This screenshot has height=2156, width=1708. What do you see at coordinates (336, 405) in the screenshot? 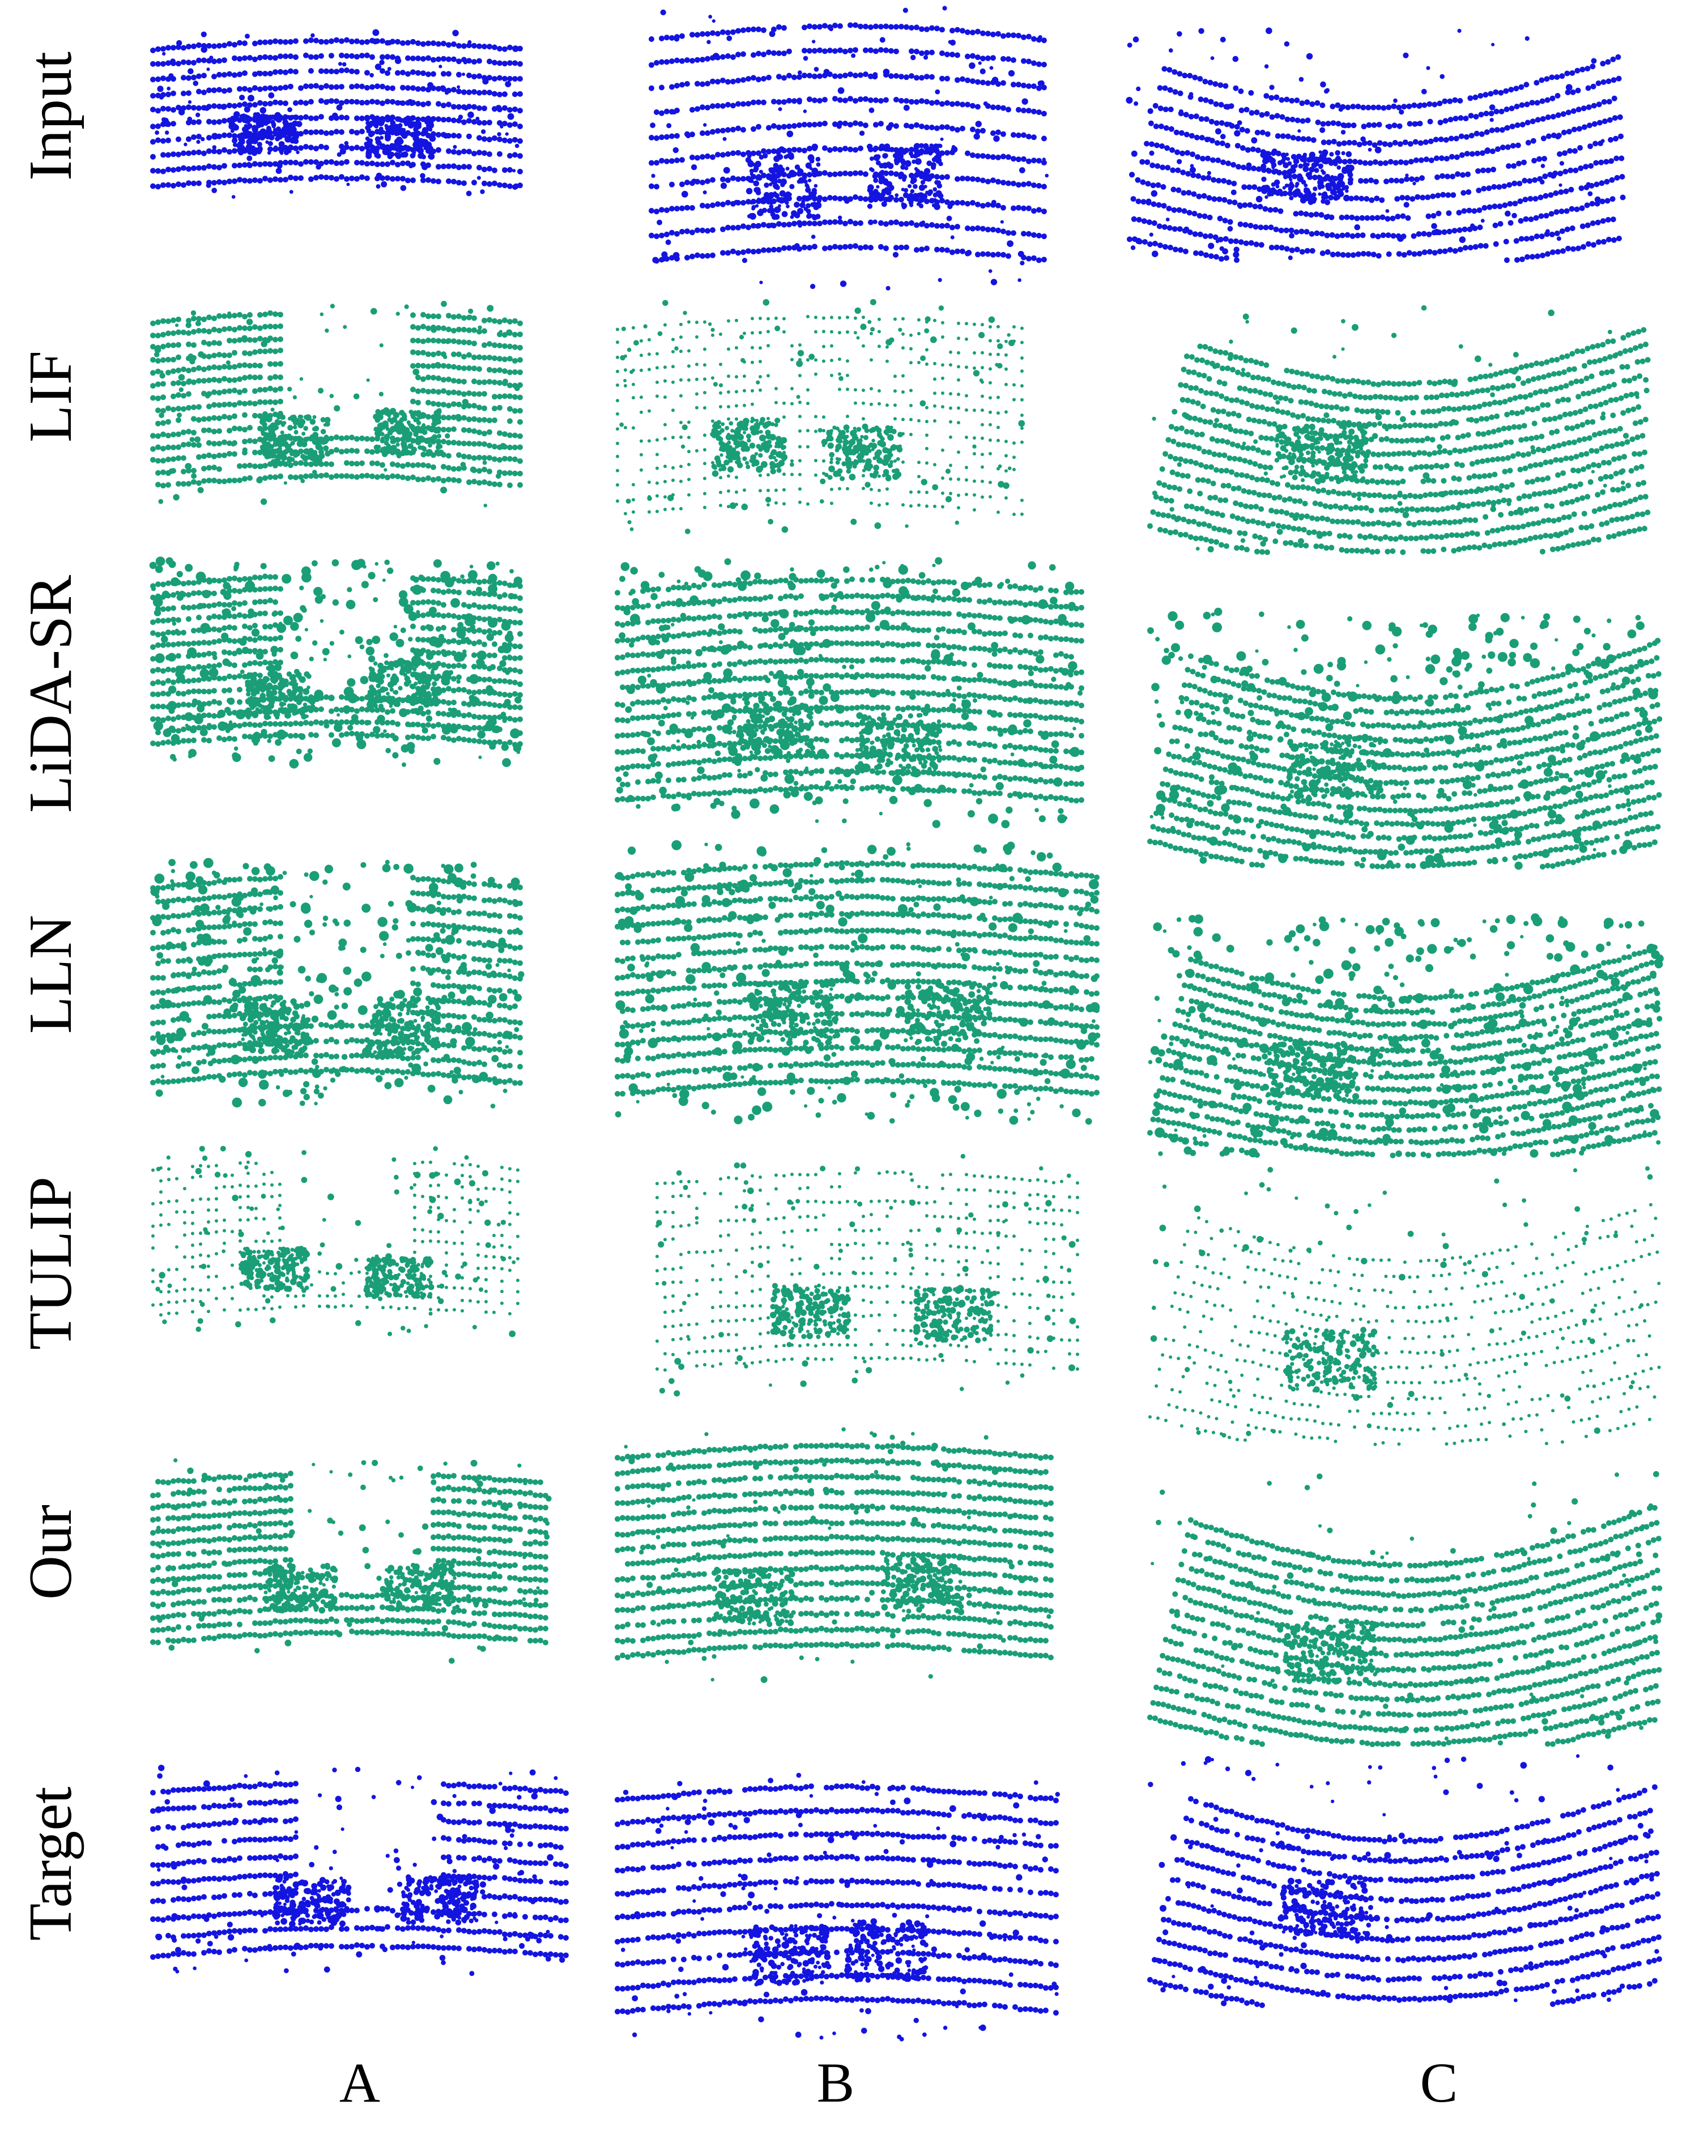
I see `panel-lif-a` at bounding box center [336, 405].